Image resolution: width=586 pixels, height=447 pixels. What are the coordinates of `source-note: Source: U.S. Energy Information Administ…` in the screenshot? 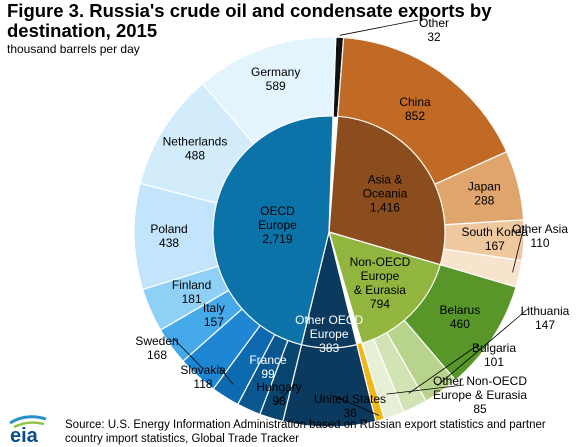 It's located at (305, 432).